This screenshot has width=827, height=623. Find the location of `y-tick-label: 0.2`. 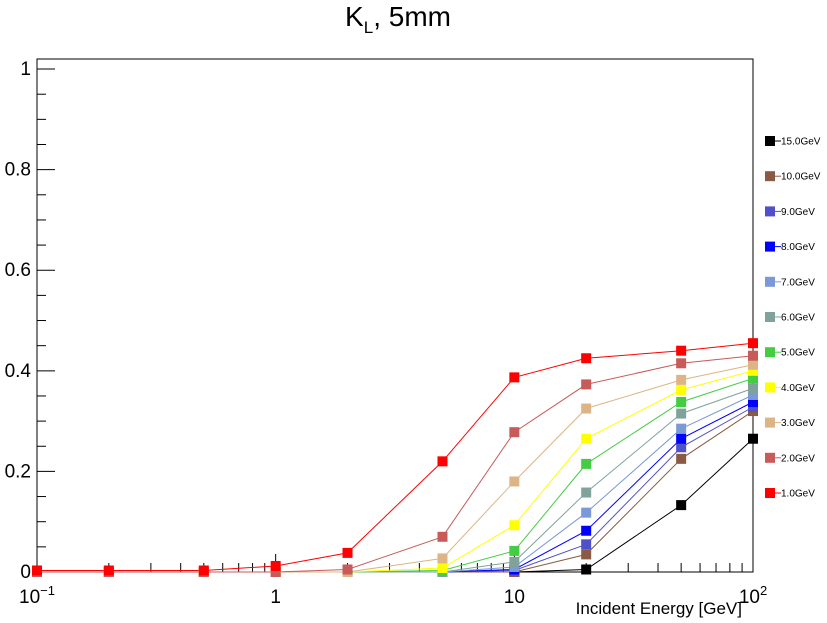

y-tick-label: 0.2 is located at coordinates (18, 471).